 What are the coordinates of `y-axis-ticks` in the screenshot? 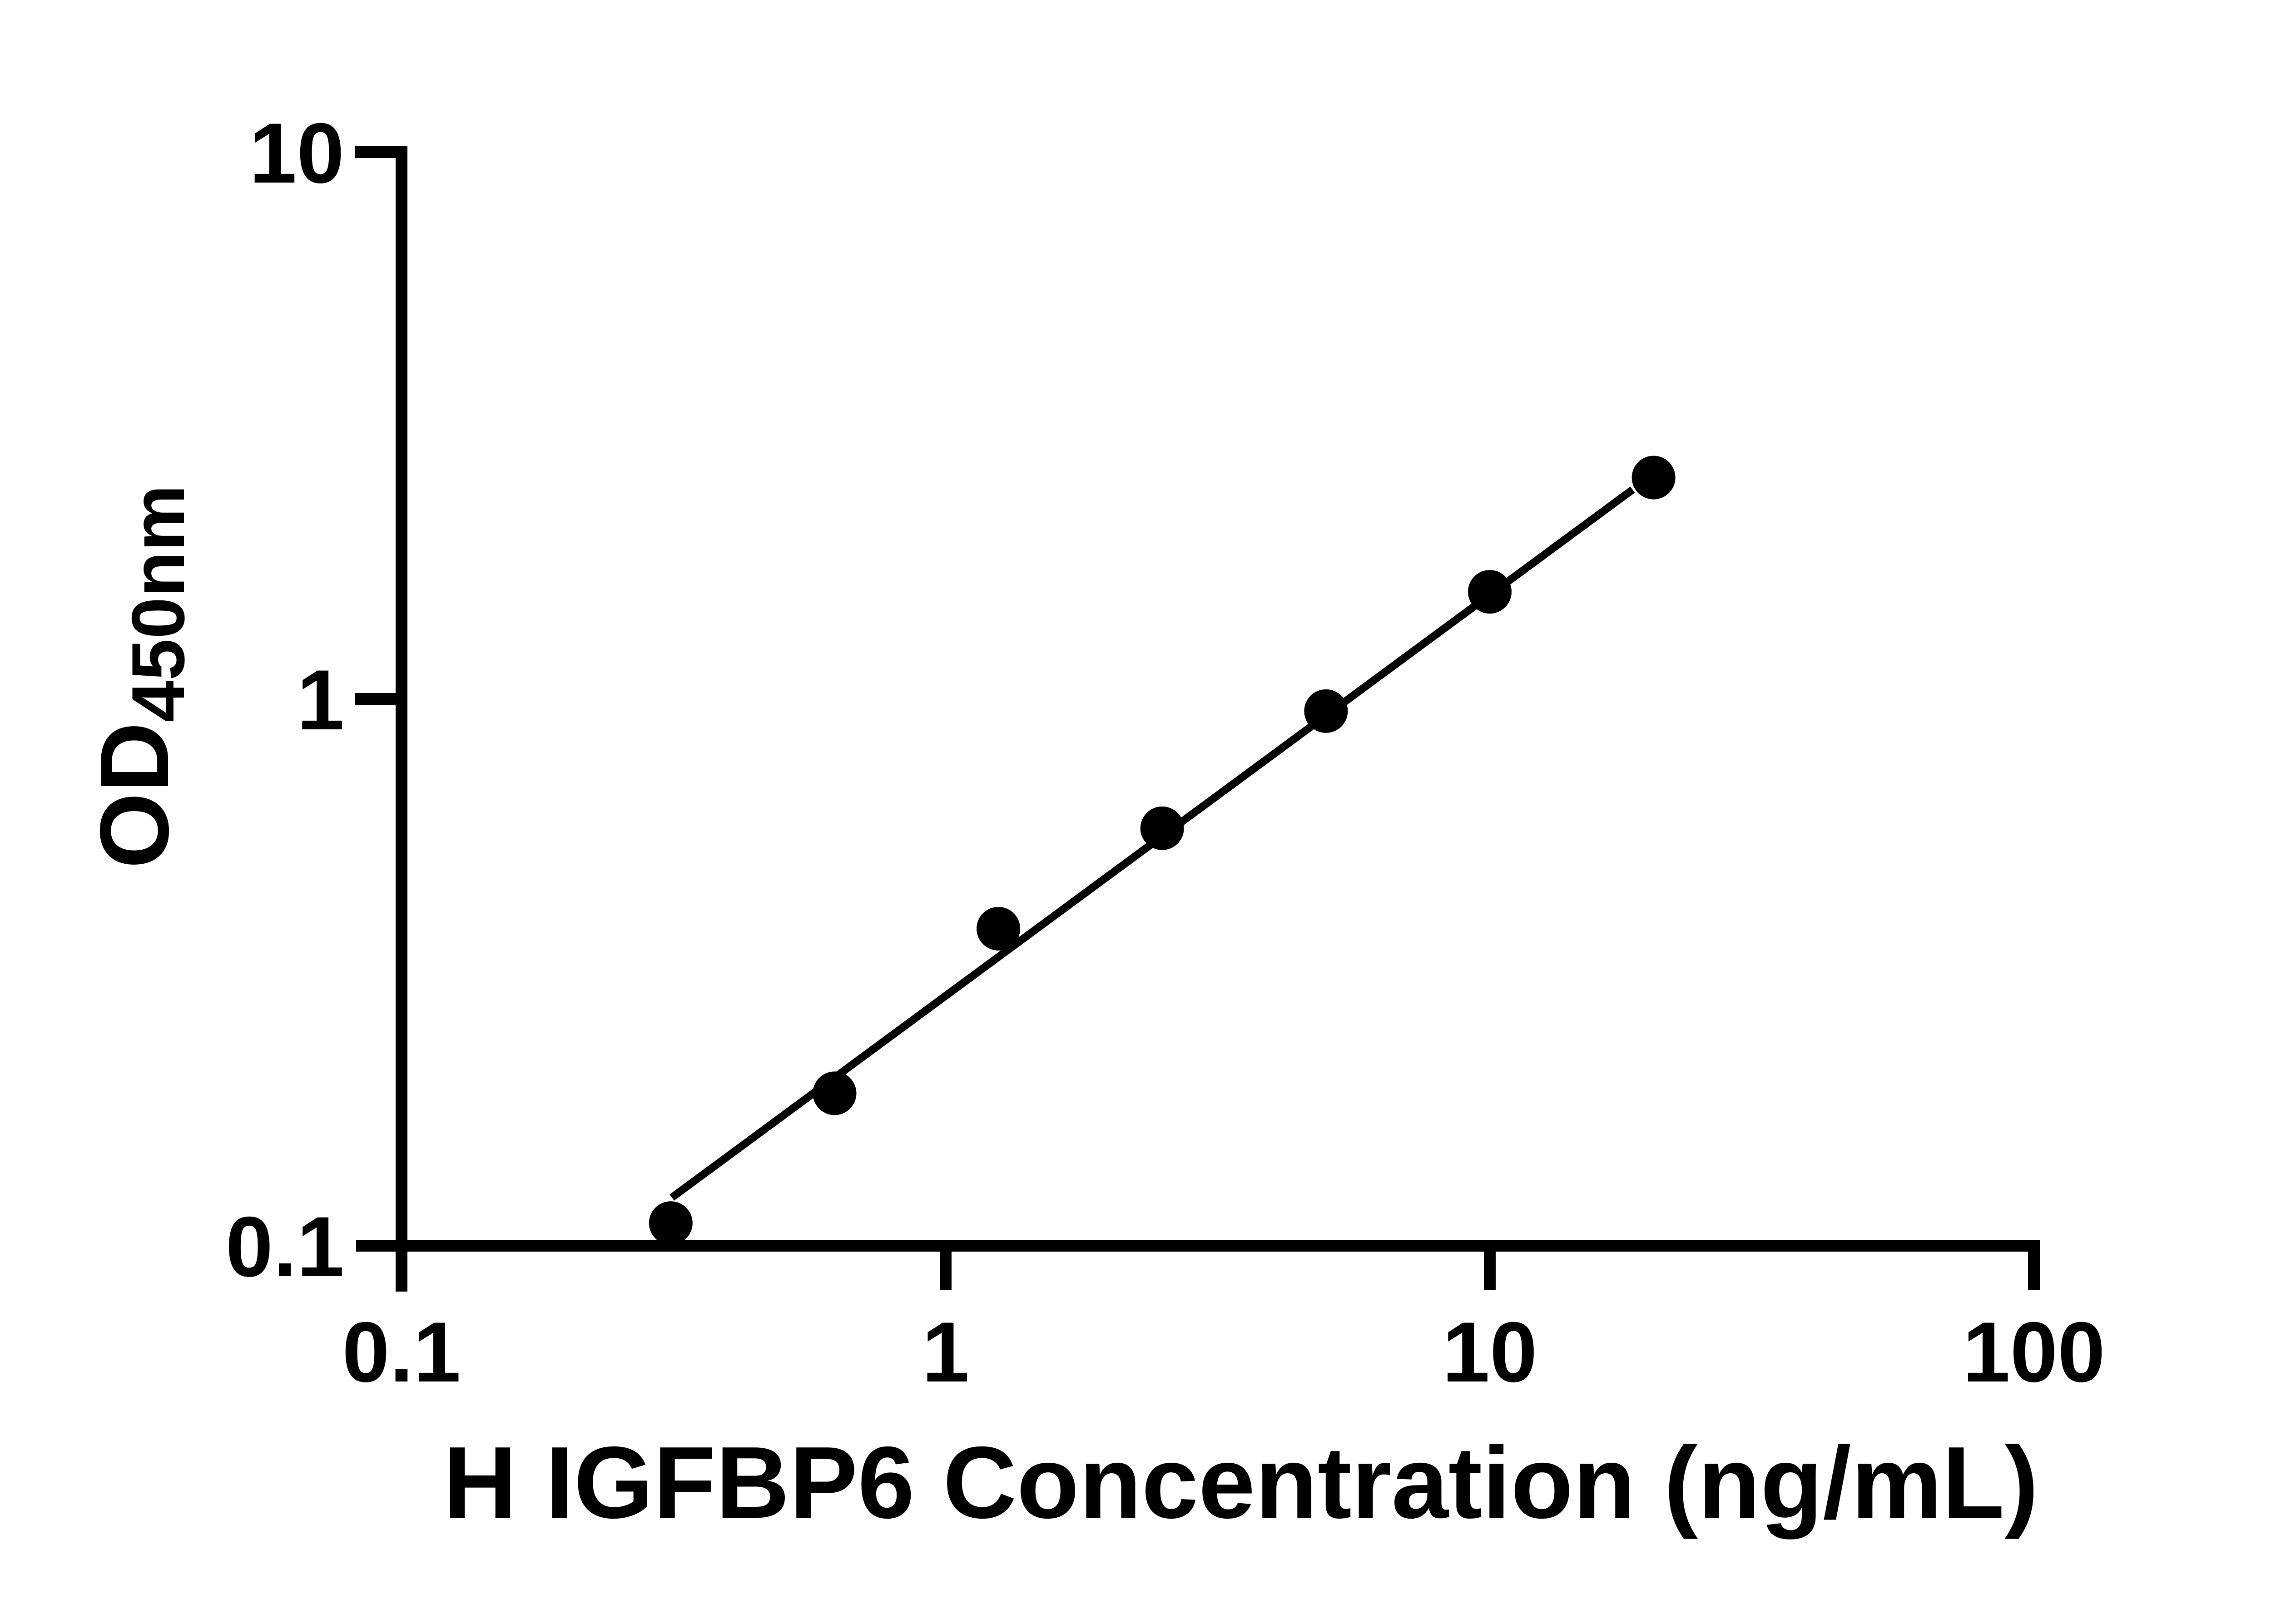 It's located at (381, 425).